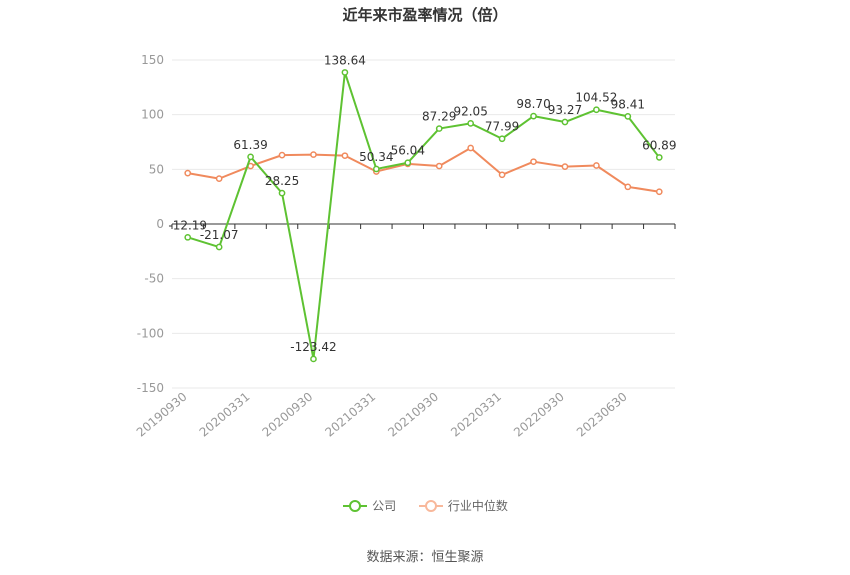 The height and width of the screenshot is (575, 850). Describe the element at coordinates (413, 415) in the screenshot. I see `x-tick-label: 20210930` at that location.